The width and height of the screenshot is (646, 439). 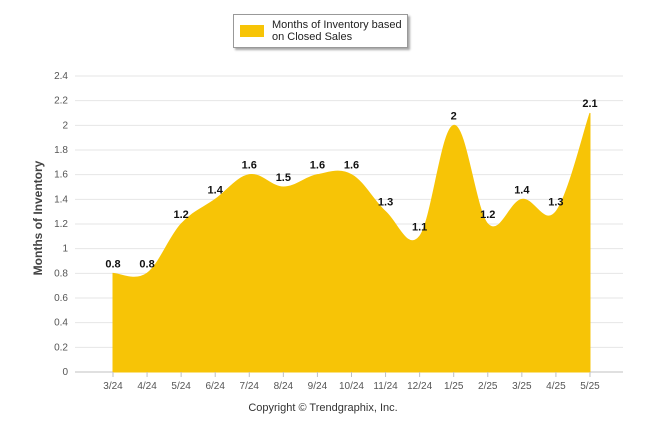 I want to click on y-tick-label: 2, so click(x=65, y=125).